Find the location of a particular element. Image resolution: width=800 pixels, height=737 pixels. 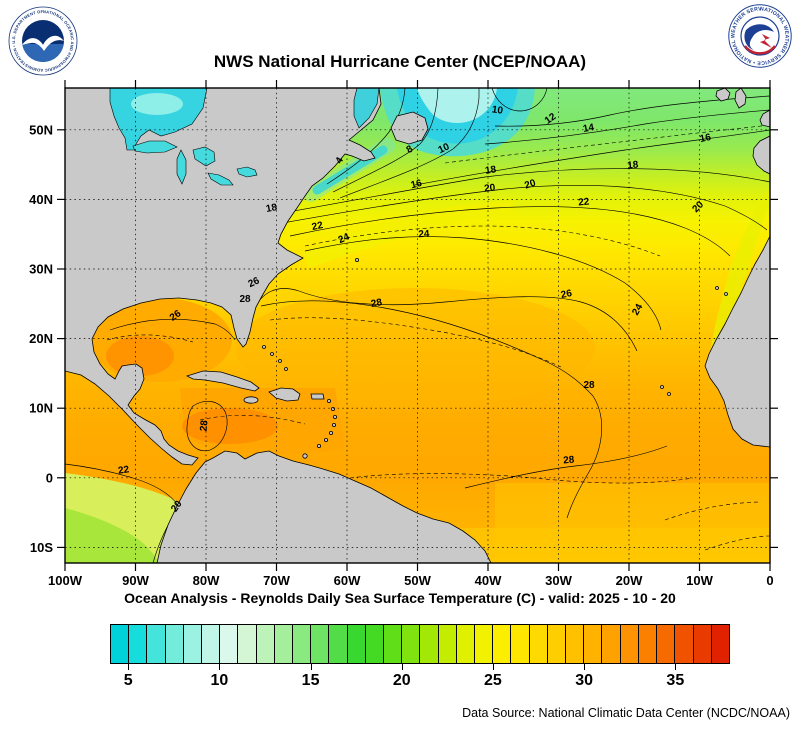

lon-label: 60W is located at coordinates (347, 580).